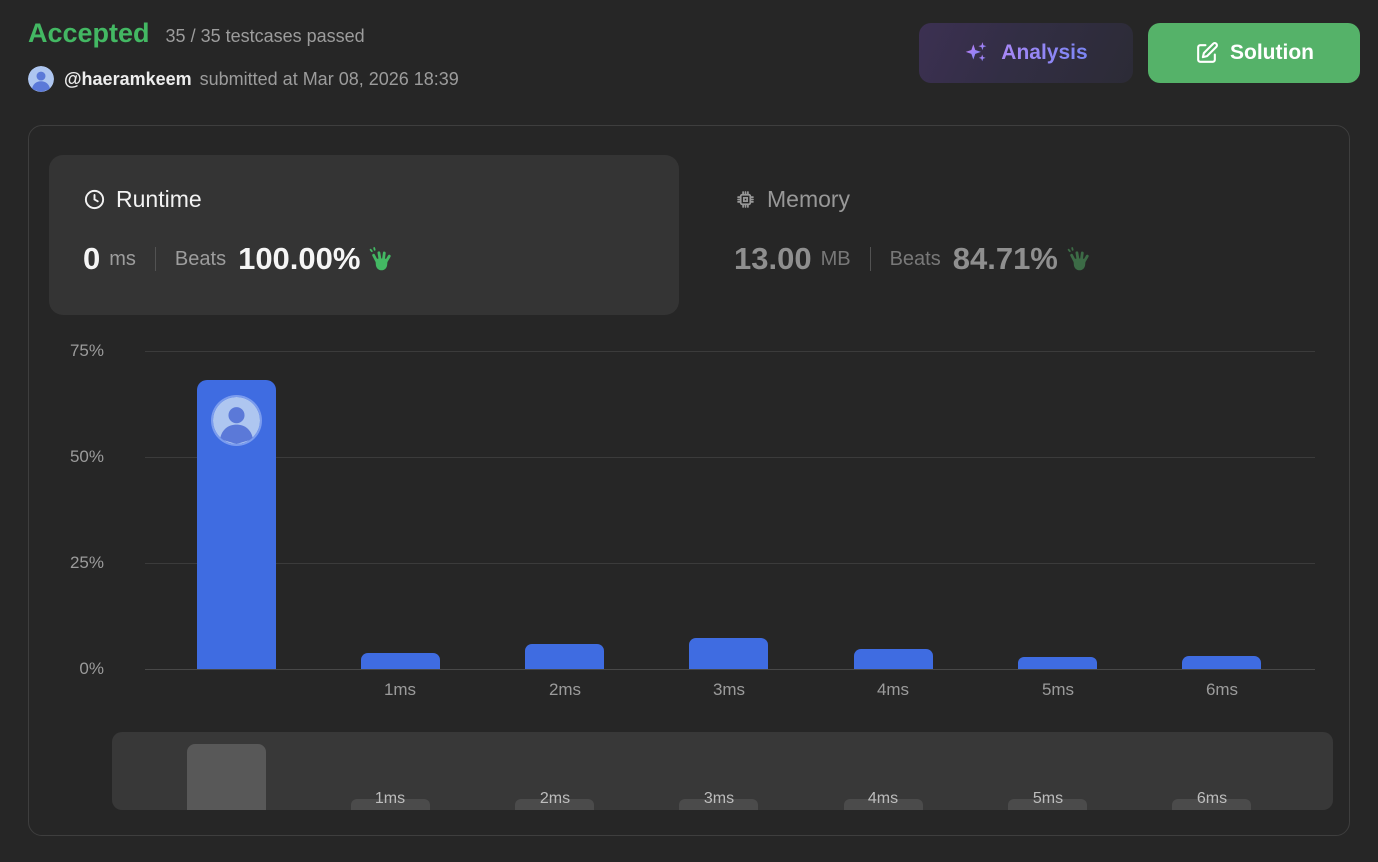 This screenshot has width=1378, height=862. I want to click on runtime-panel: Runtime 0 ms Beats 100.00%, so click(364, 235).